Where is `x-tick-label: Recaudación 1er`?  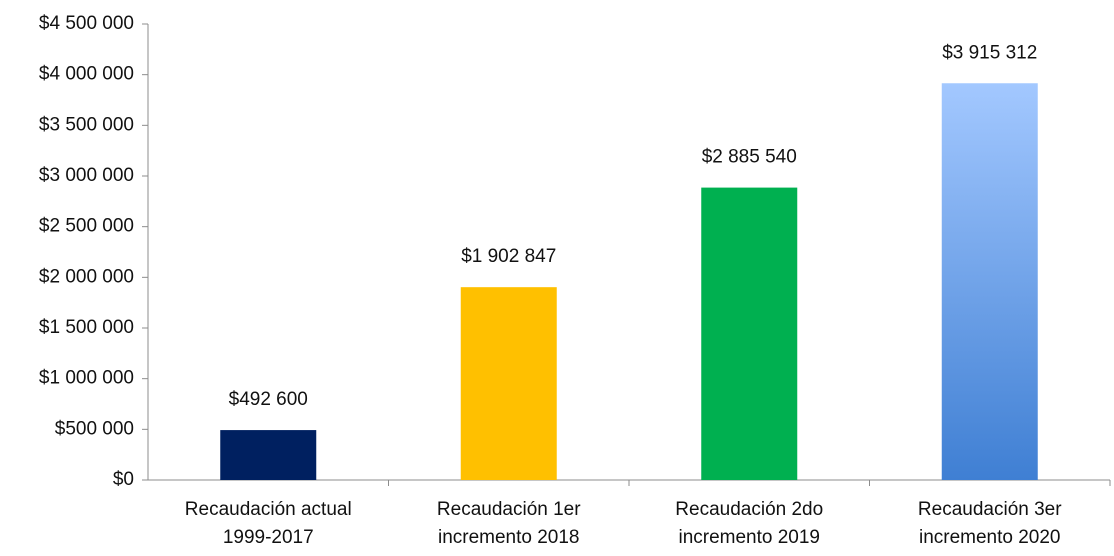 x-tick-label: Recaudación 1er is located at coordinates (509, 509).